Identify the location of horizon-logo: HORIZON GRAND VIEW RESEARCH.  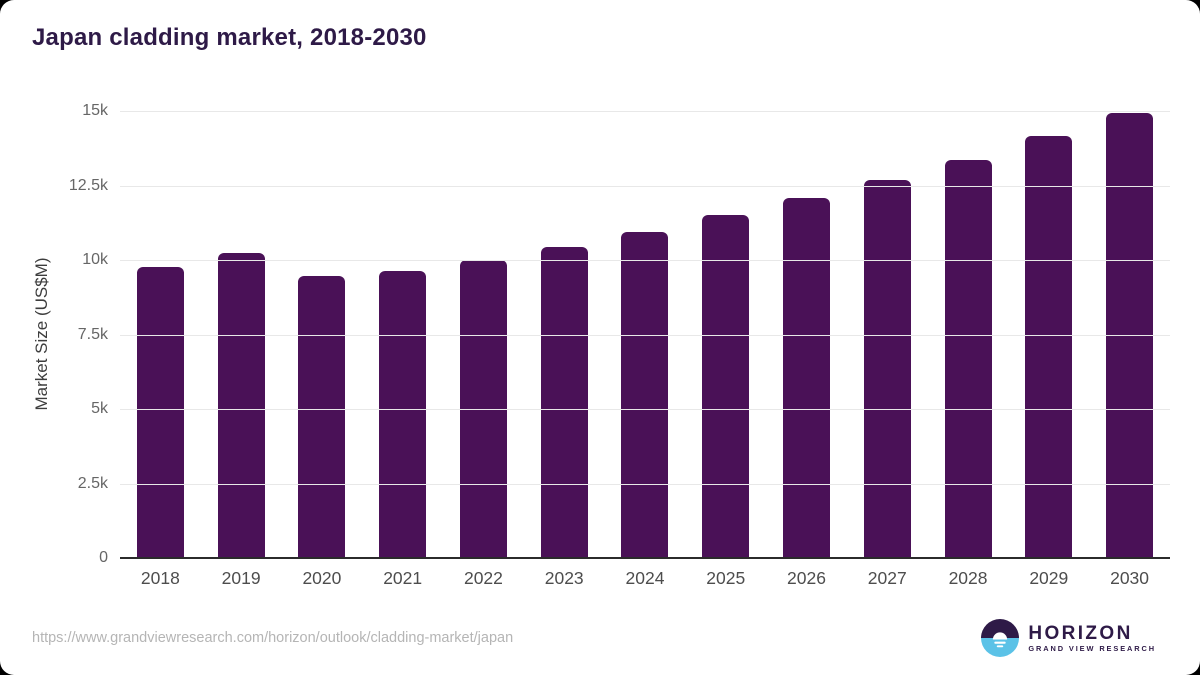
(1068, 638).